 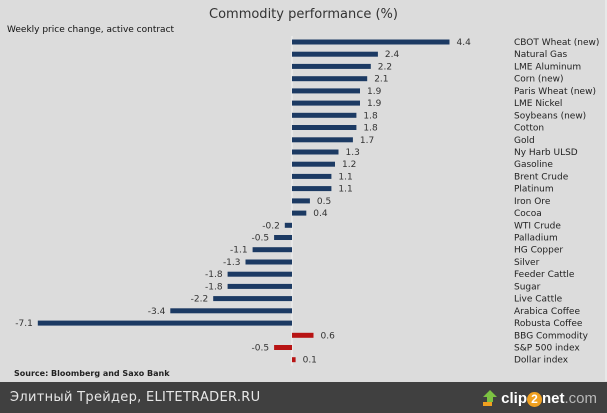 I want to click on category-label: Feeder Cattle, so click(x=544, y=275).